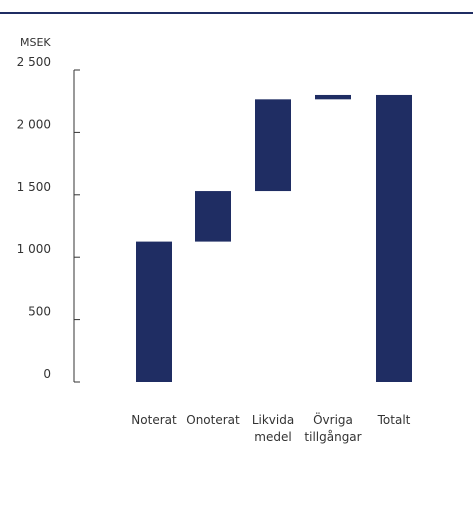  What do you see at coordinates (213, 420) in the screenshot?
I see `x-category-label: Onoterat` at bounding box center [213, 420].